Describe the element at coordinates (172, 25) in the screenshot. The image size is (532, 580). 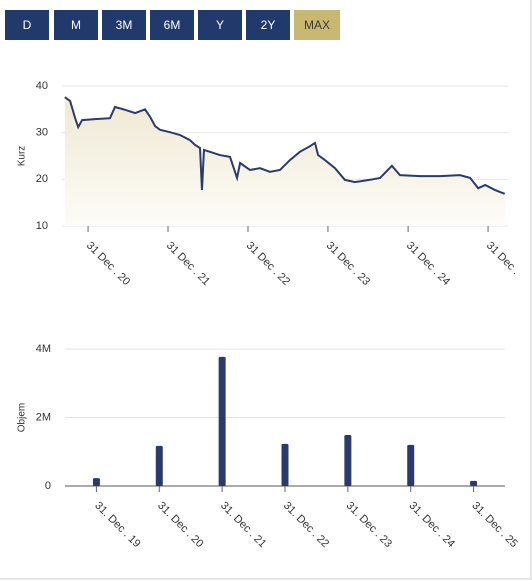
I see `range-button: 6M` at that location.